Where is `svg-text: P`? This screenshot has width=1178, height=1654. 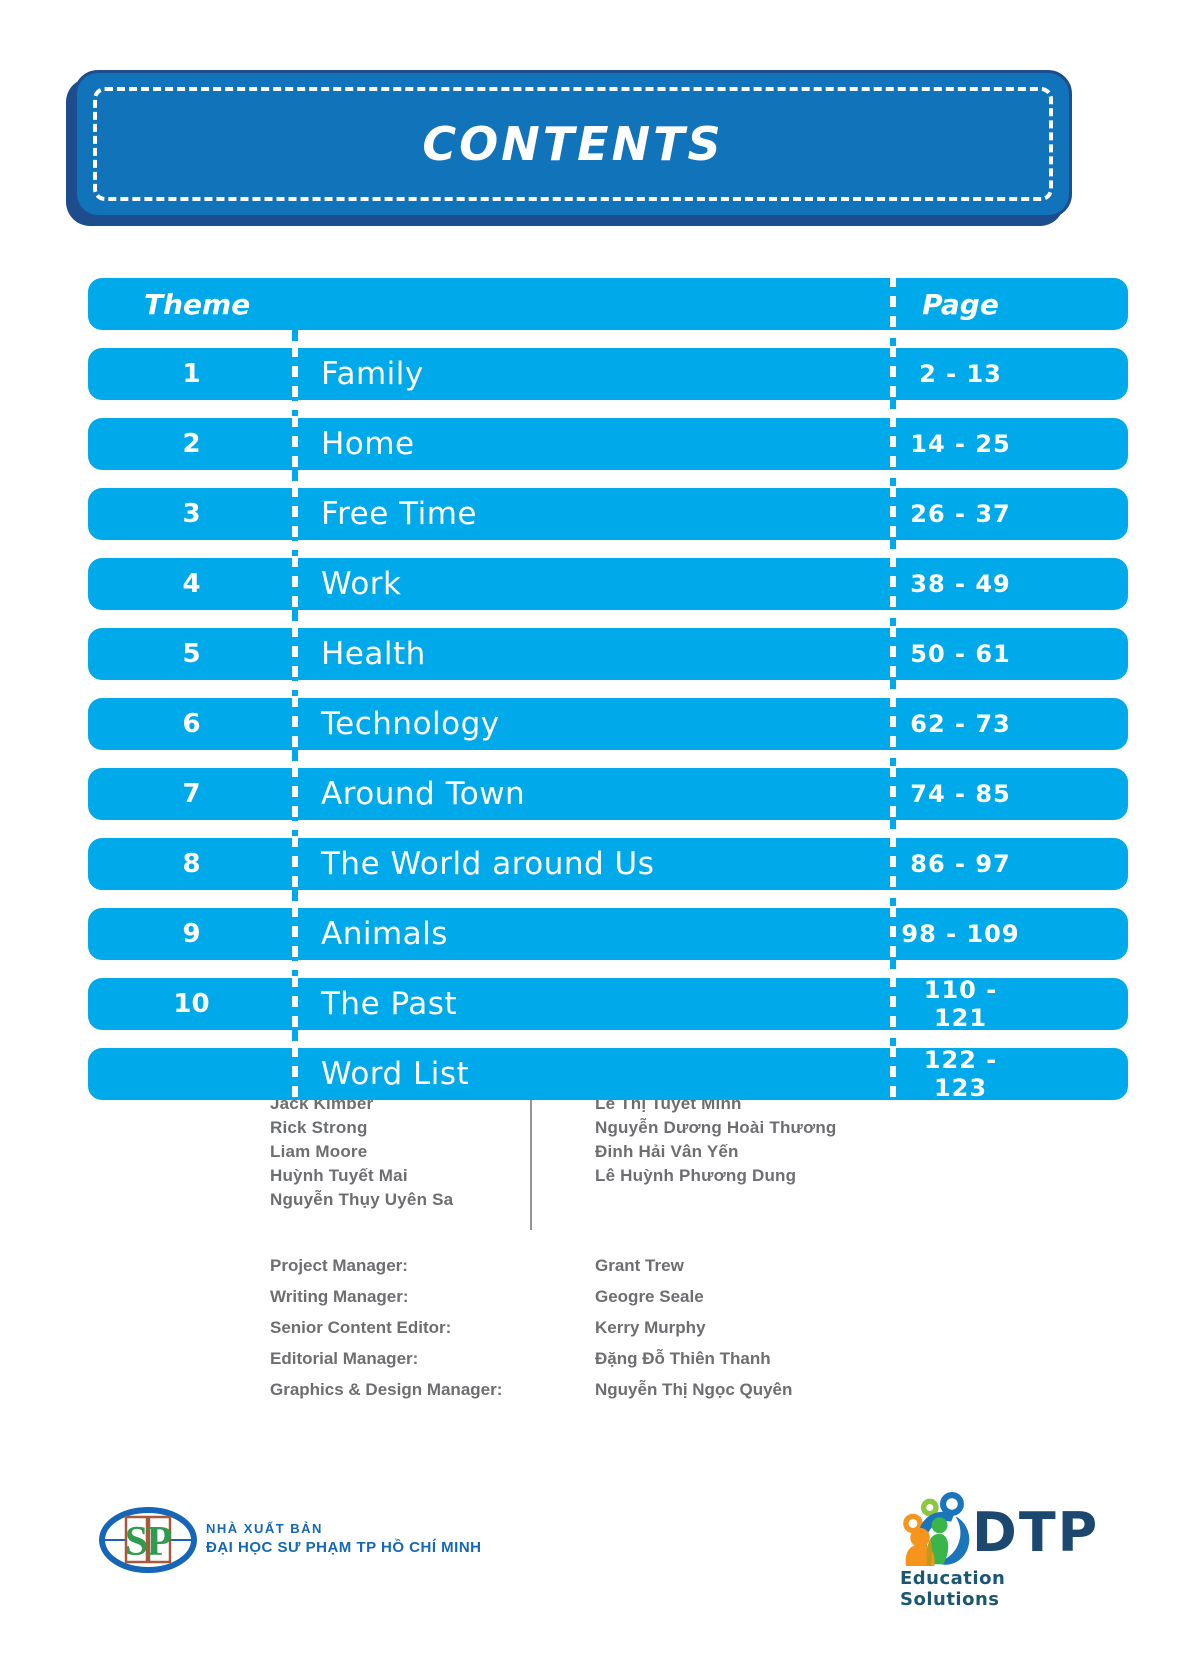
svg-text: P is located at coordinates (160, 1542).